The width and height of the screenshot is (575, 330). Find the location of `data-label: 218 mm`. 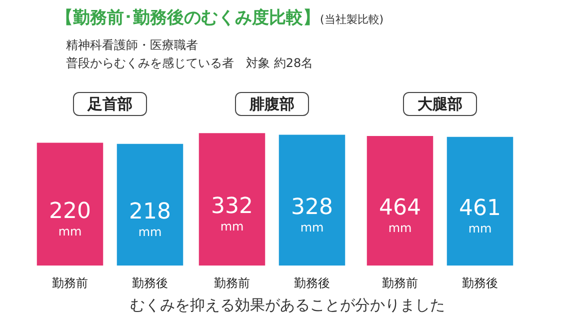

data-label: 218 mm is located at coordinates (150, 219).